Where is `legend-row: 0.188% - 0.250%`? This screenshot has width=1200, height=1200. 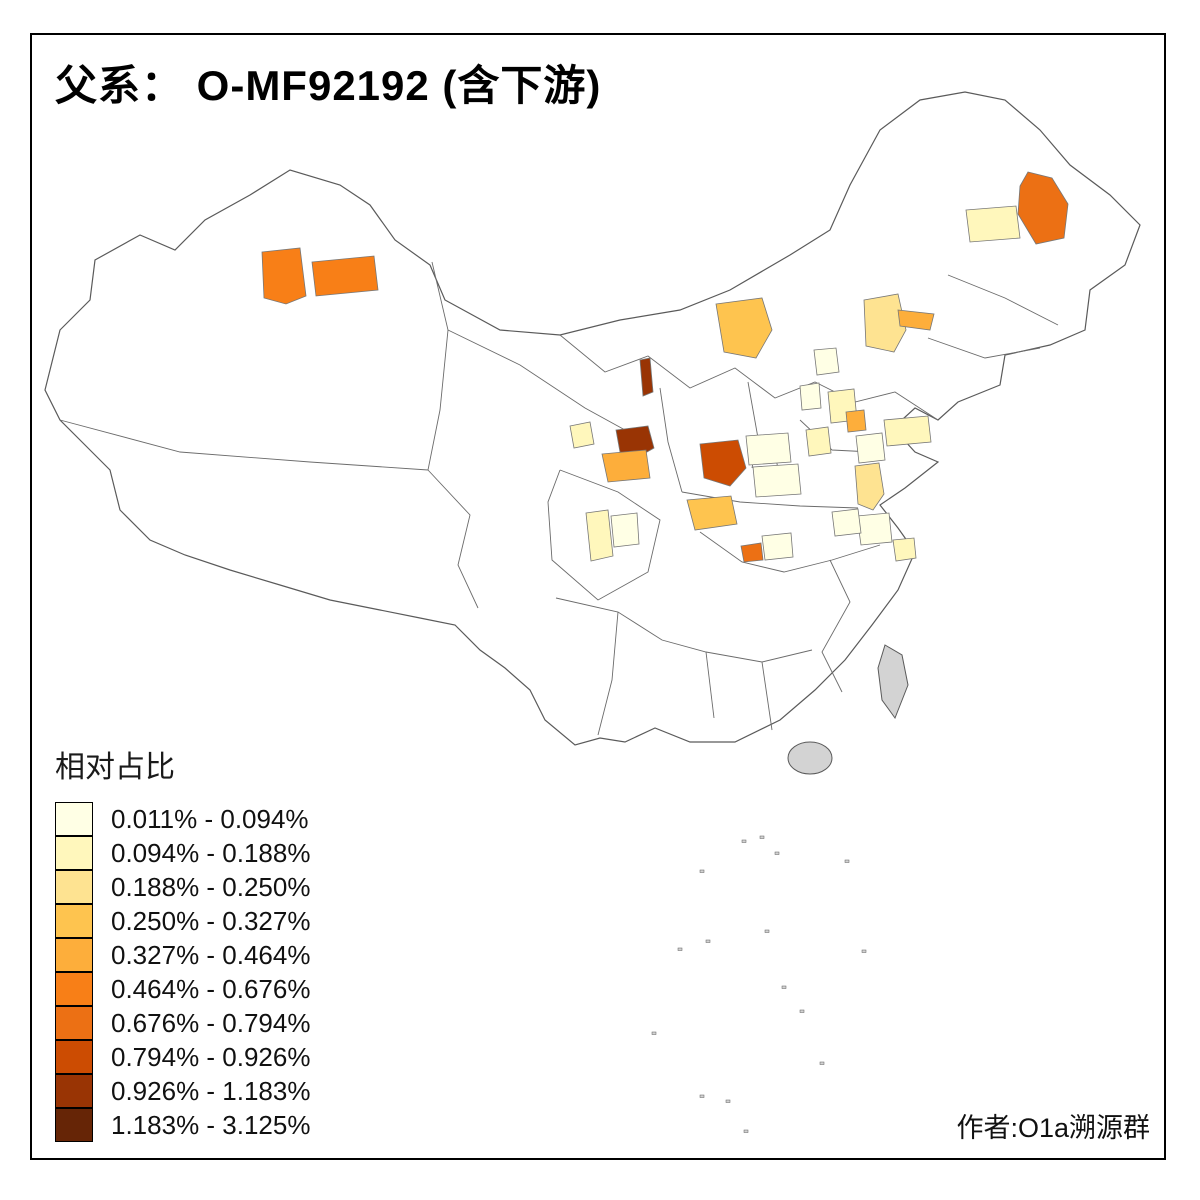 legend-row: 0.188% - 0.250% is located at coordinates (182, 887).